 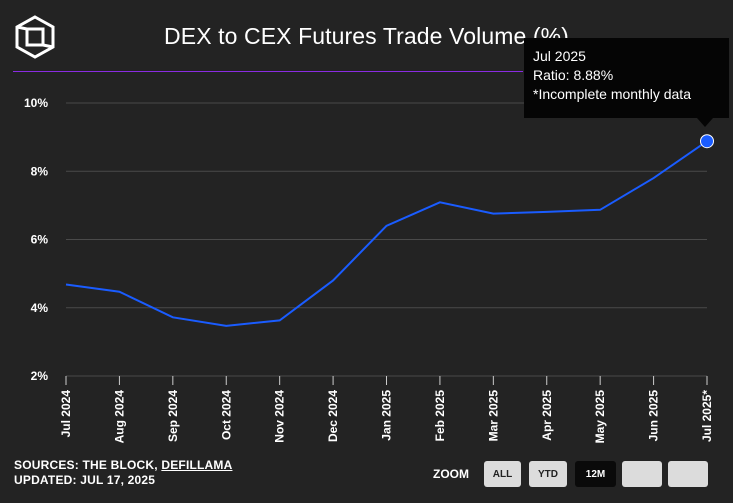 I want to click on tooltip-date: Jul 2025, so click(x=559, y=56).